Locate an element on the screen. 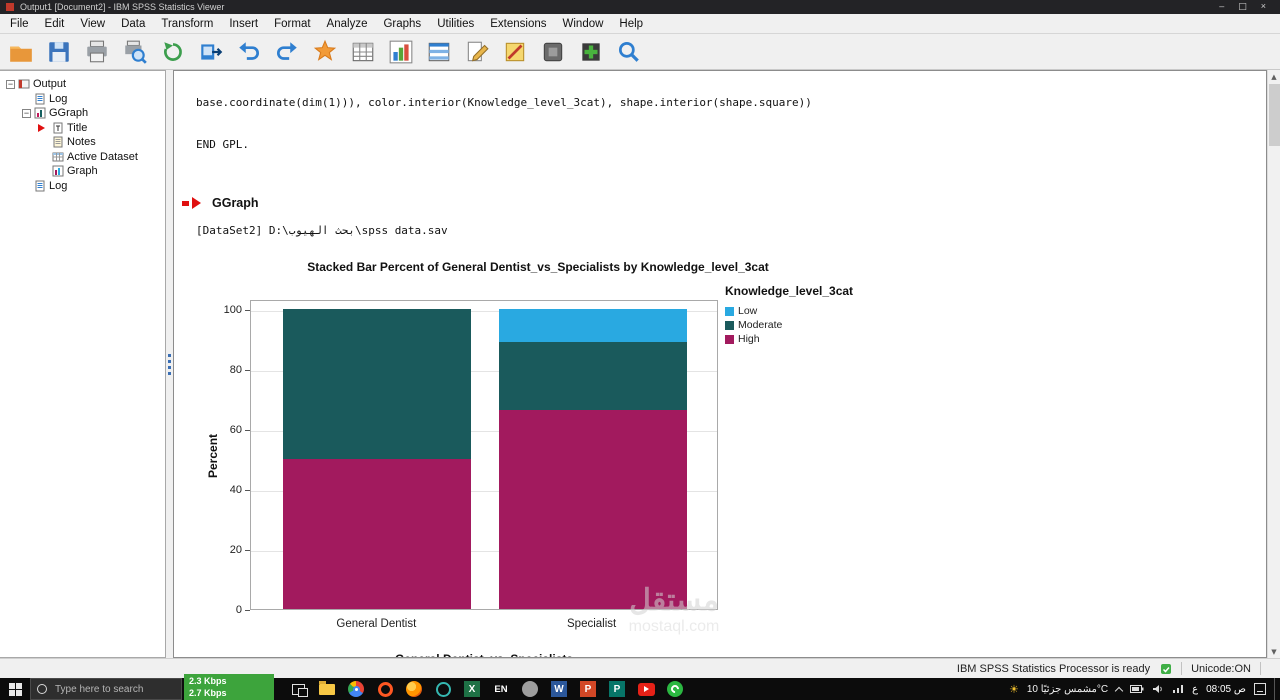 This screenshot has width=1280, height=700. redo-button is located at coordinates (287, 52).